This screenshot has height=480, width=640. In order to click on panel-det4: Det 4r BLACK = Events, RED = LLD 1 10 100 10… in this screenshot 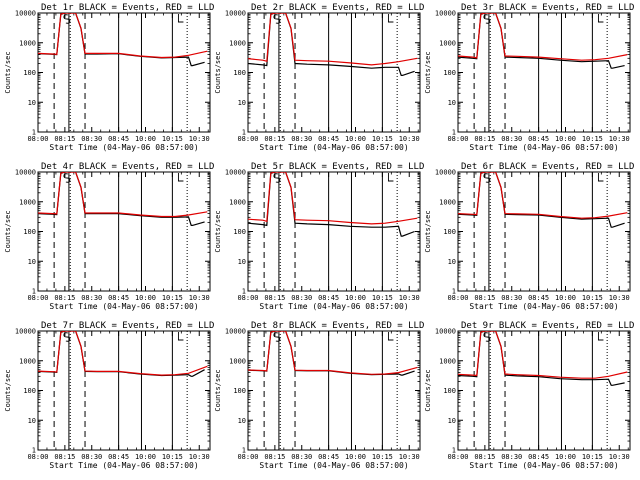, I will do `click(109, 236)`.